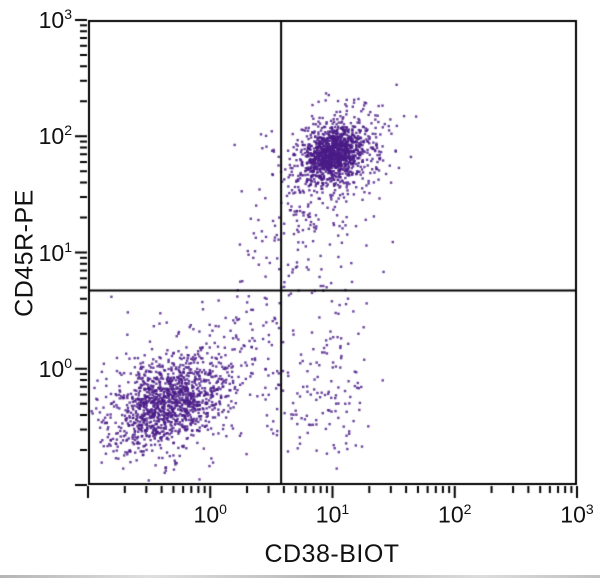  What do you see at coordinates (332, 514) in the screenshot?
I see `x-axis-tick-label: 10¹` at bounding box center [332, 514].